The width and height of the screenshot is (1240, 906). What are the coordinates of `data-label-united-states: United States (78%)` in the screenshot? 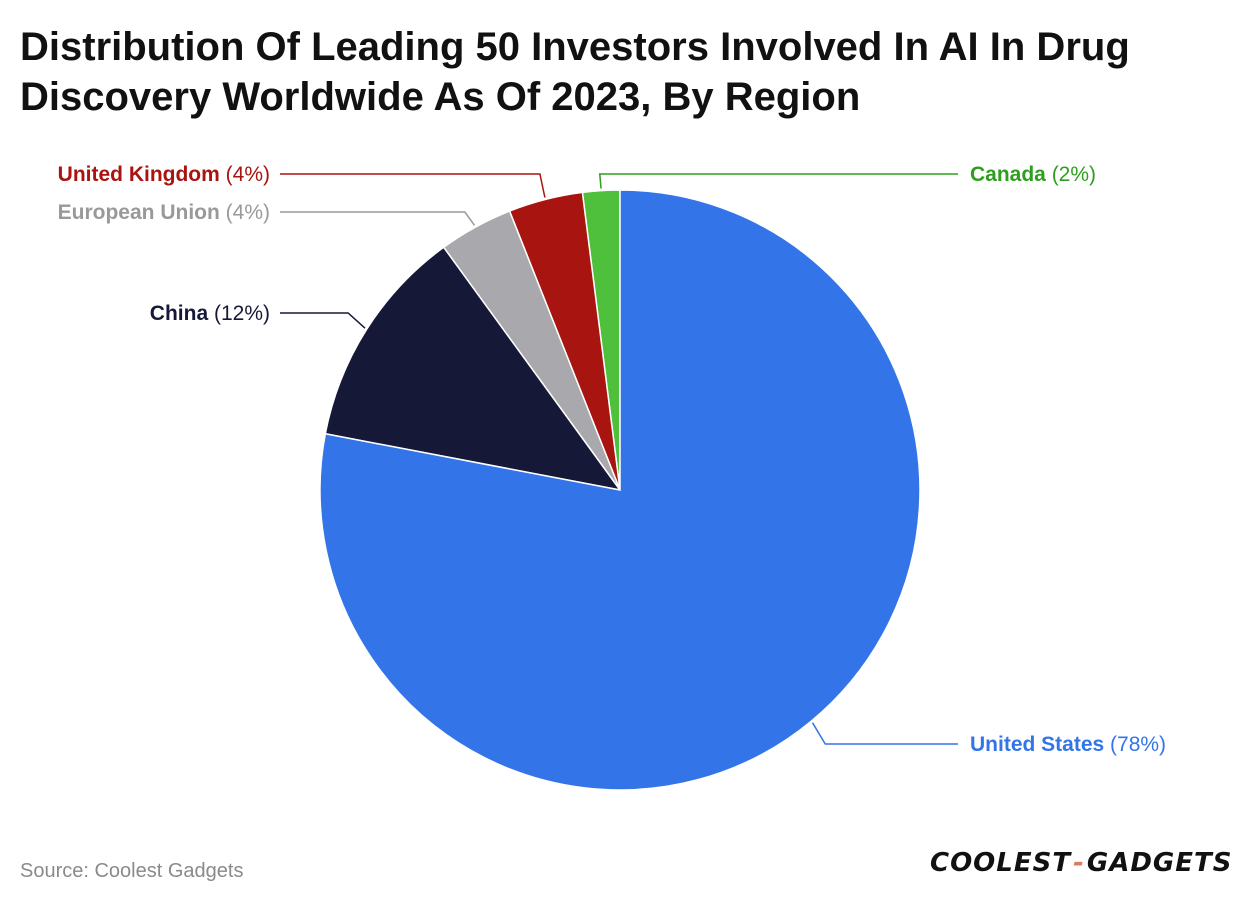 It's located at (1068, 744).